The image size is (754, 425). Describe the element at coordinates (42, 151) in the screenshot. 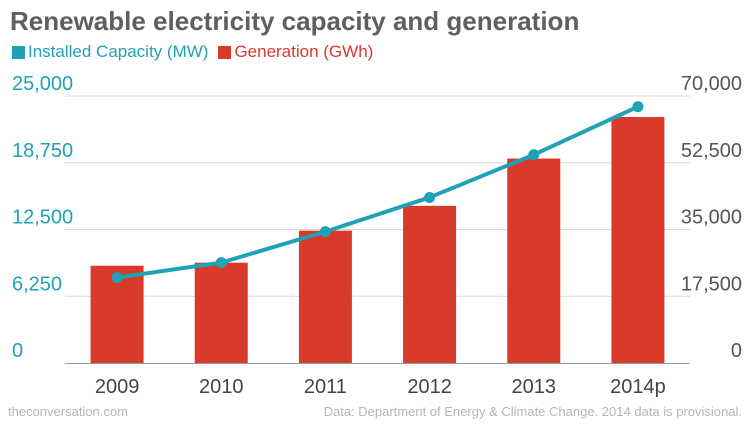

I see `y-left-tick-label: 18,750` at that location.